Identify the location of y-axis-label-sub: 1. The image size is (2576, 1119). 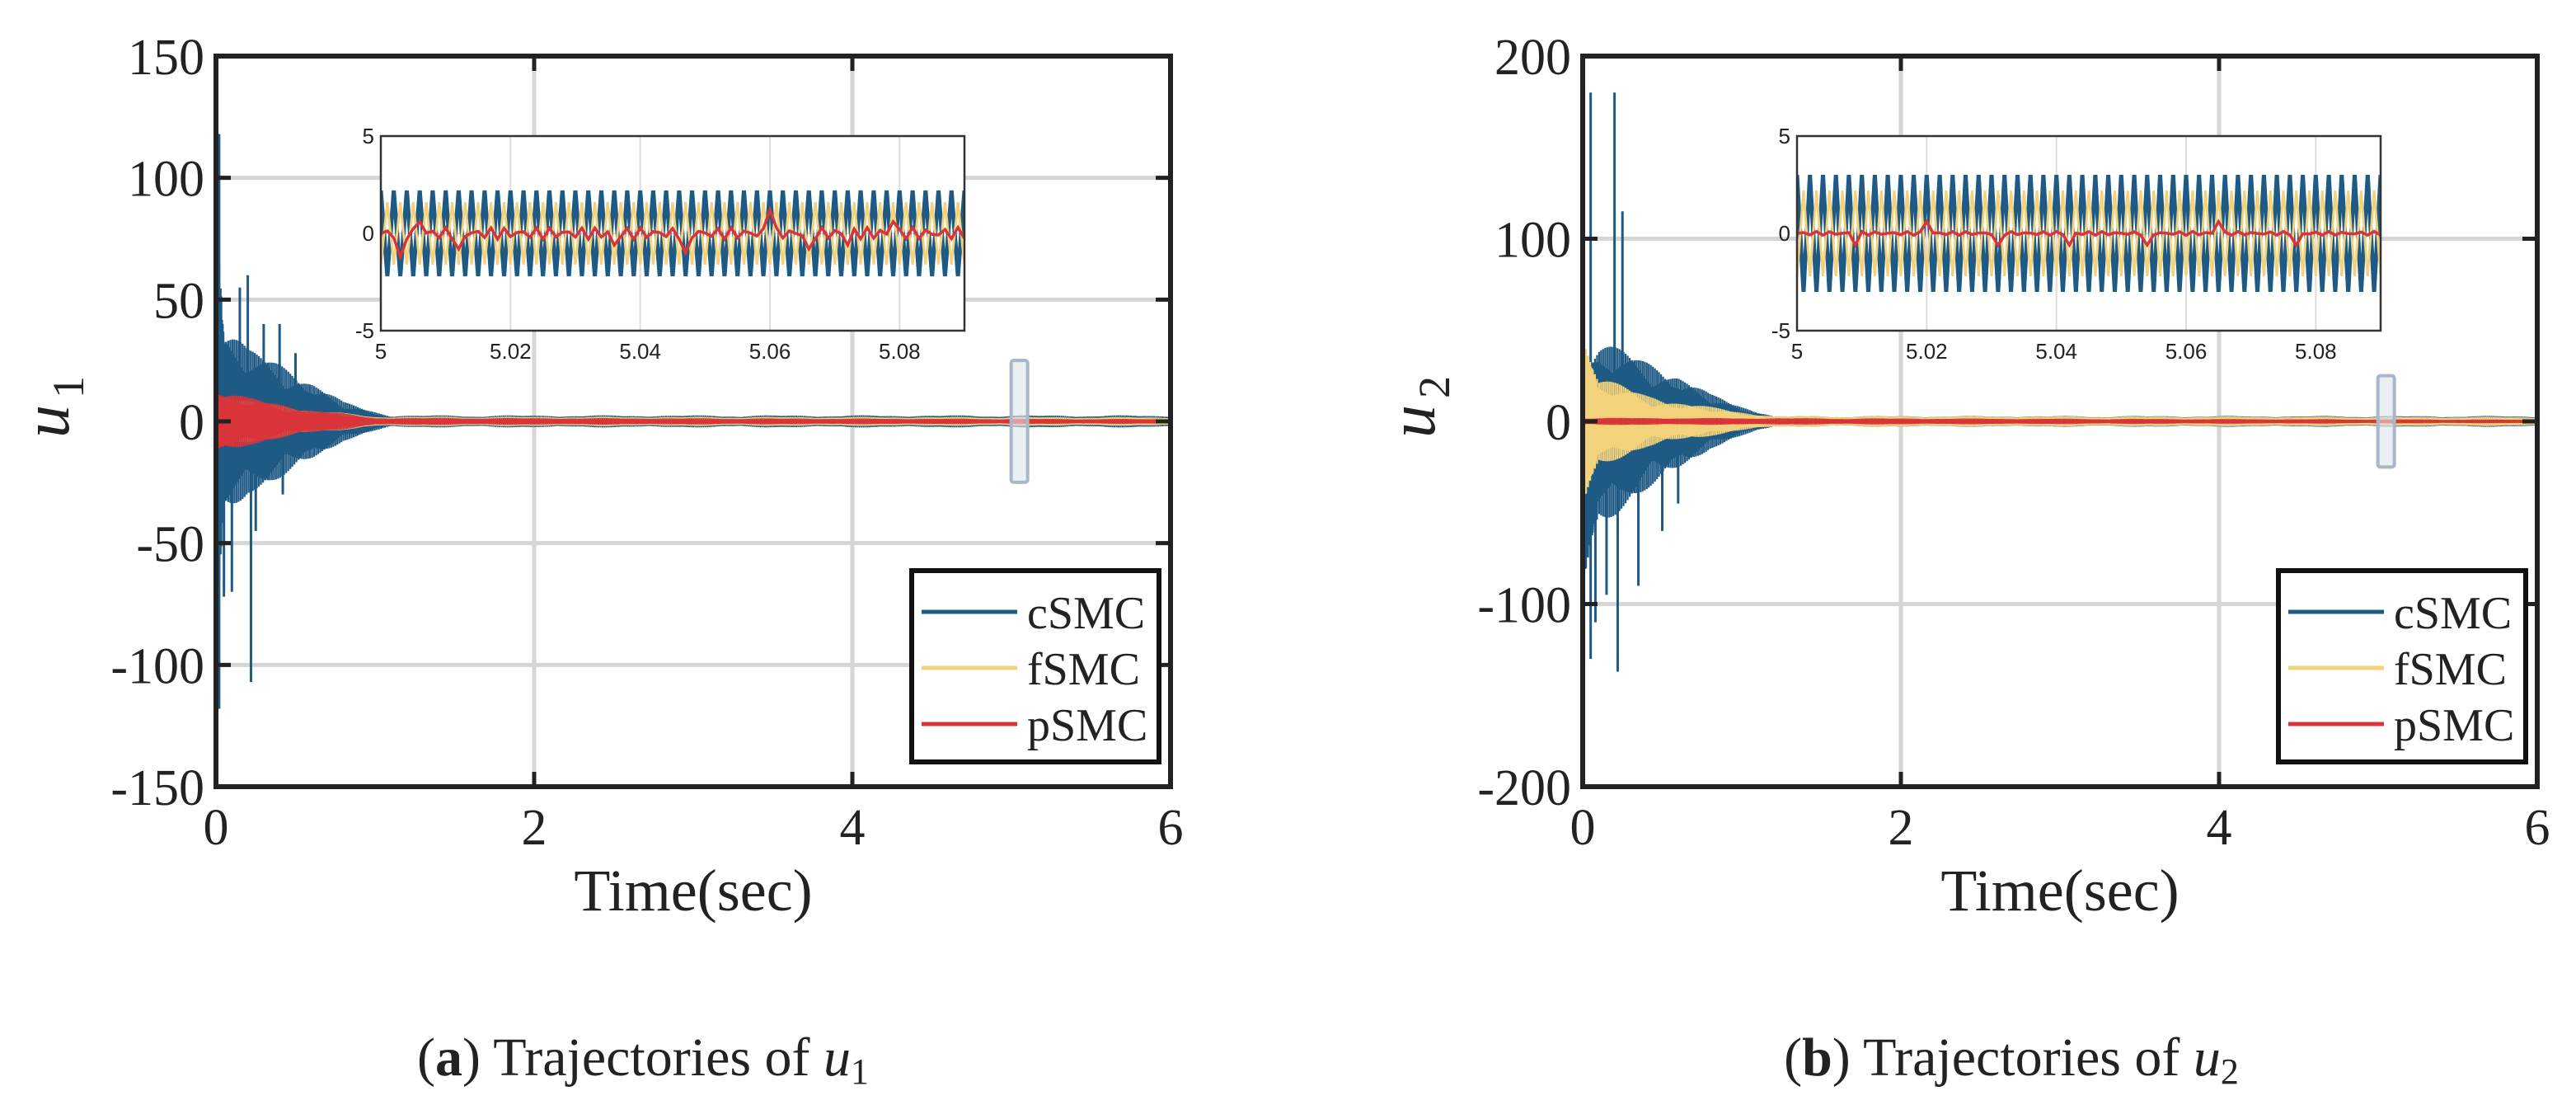
(69, 387).